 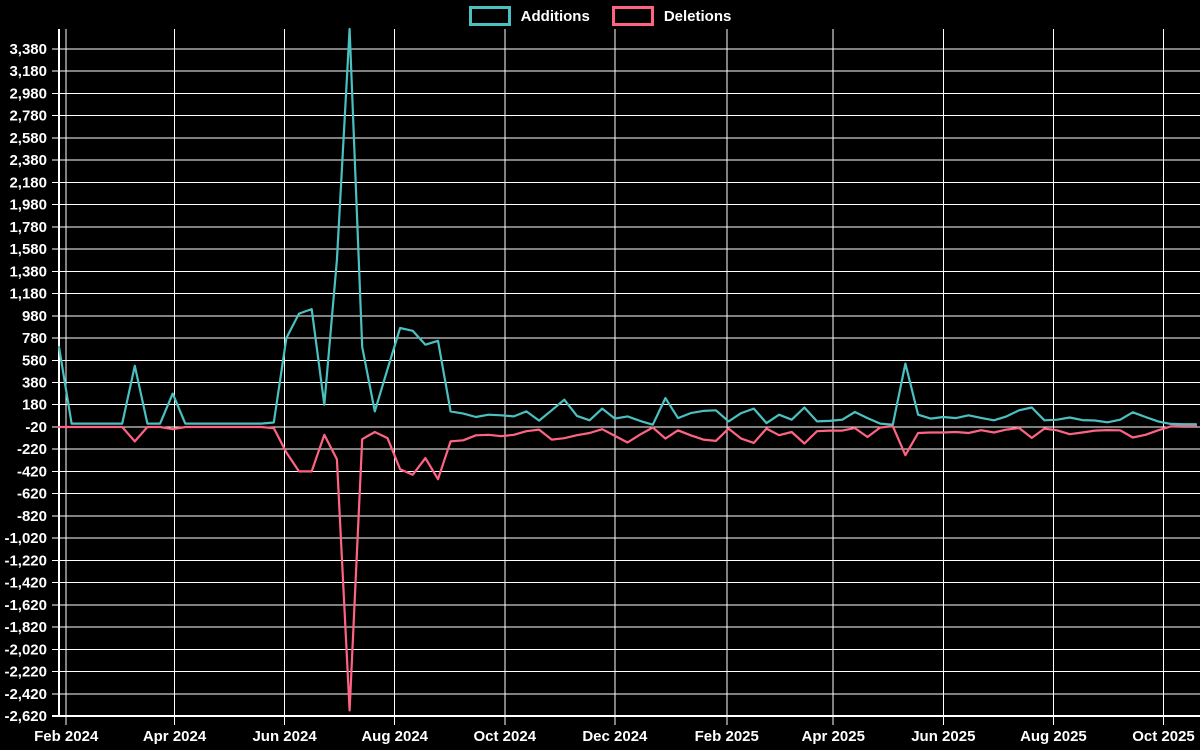 What do you see at coordinates (34, 383) in the screenshot?
I see `y-tick-label: 380` at bounding box center [34, 383].